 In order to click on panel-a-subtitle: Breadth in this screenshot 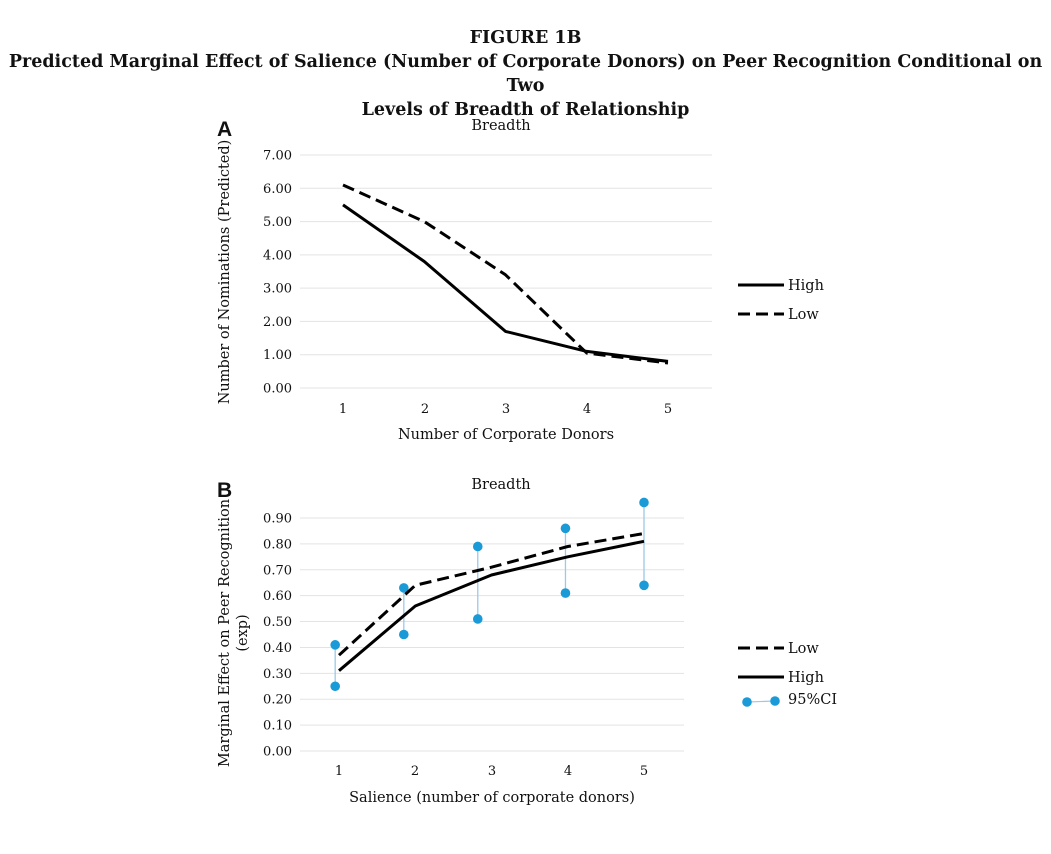, I will do `click(500, 126)`.